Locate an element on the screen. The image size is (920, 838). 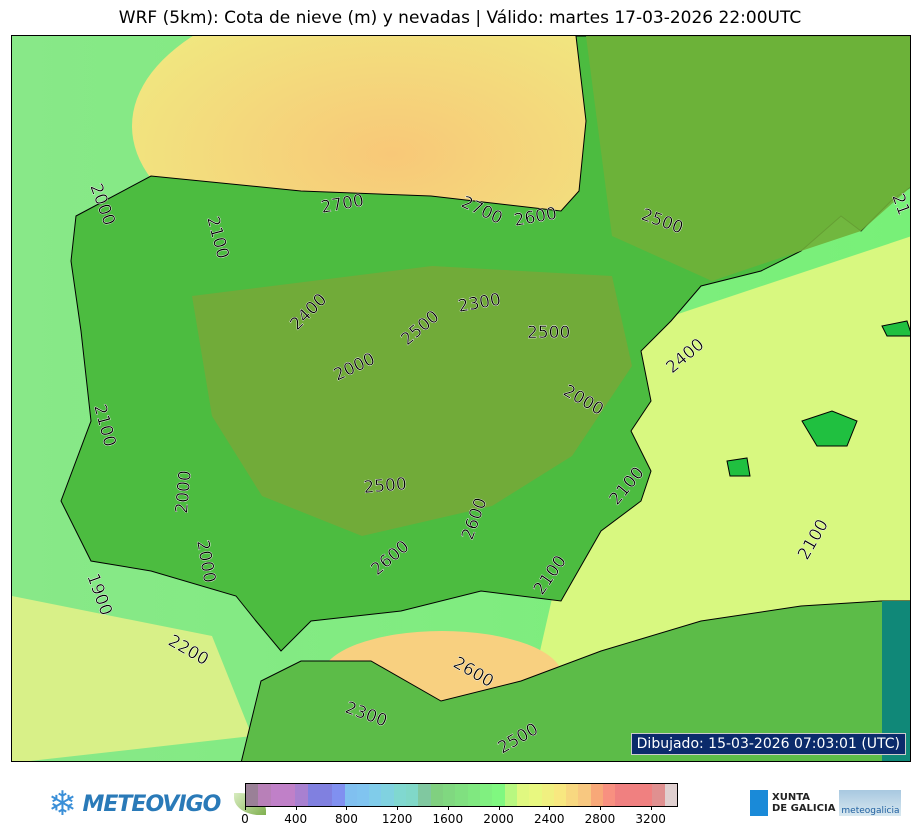
snowflake-icon: ❄ is located at coordinates (62, 804).